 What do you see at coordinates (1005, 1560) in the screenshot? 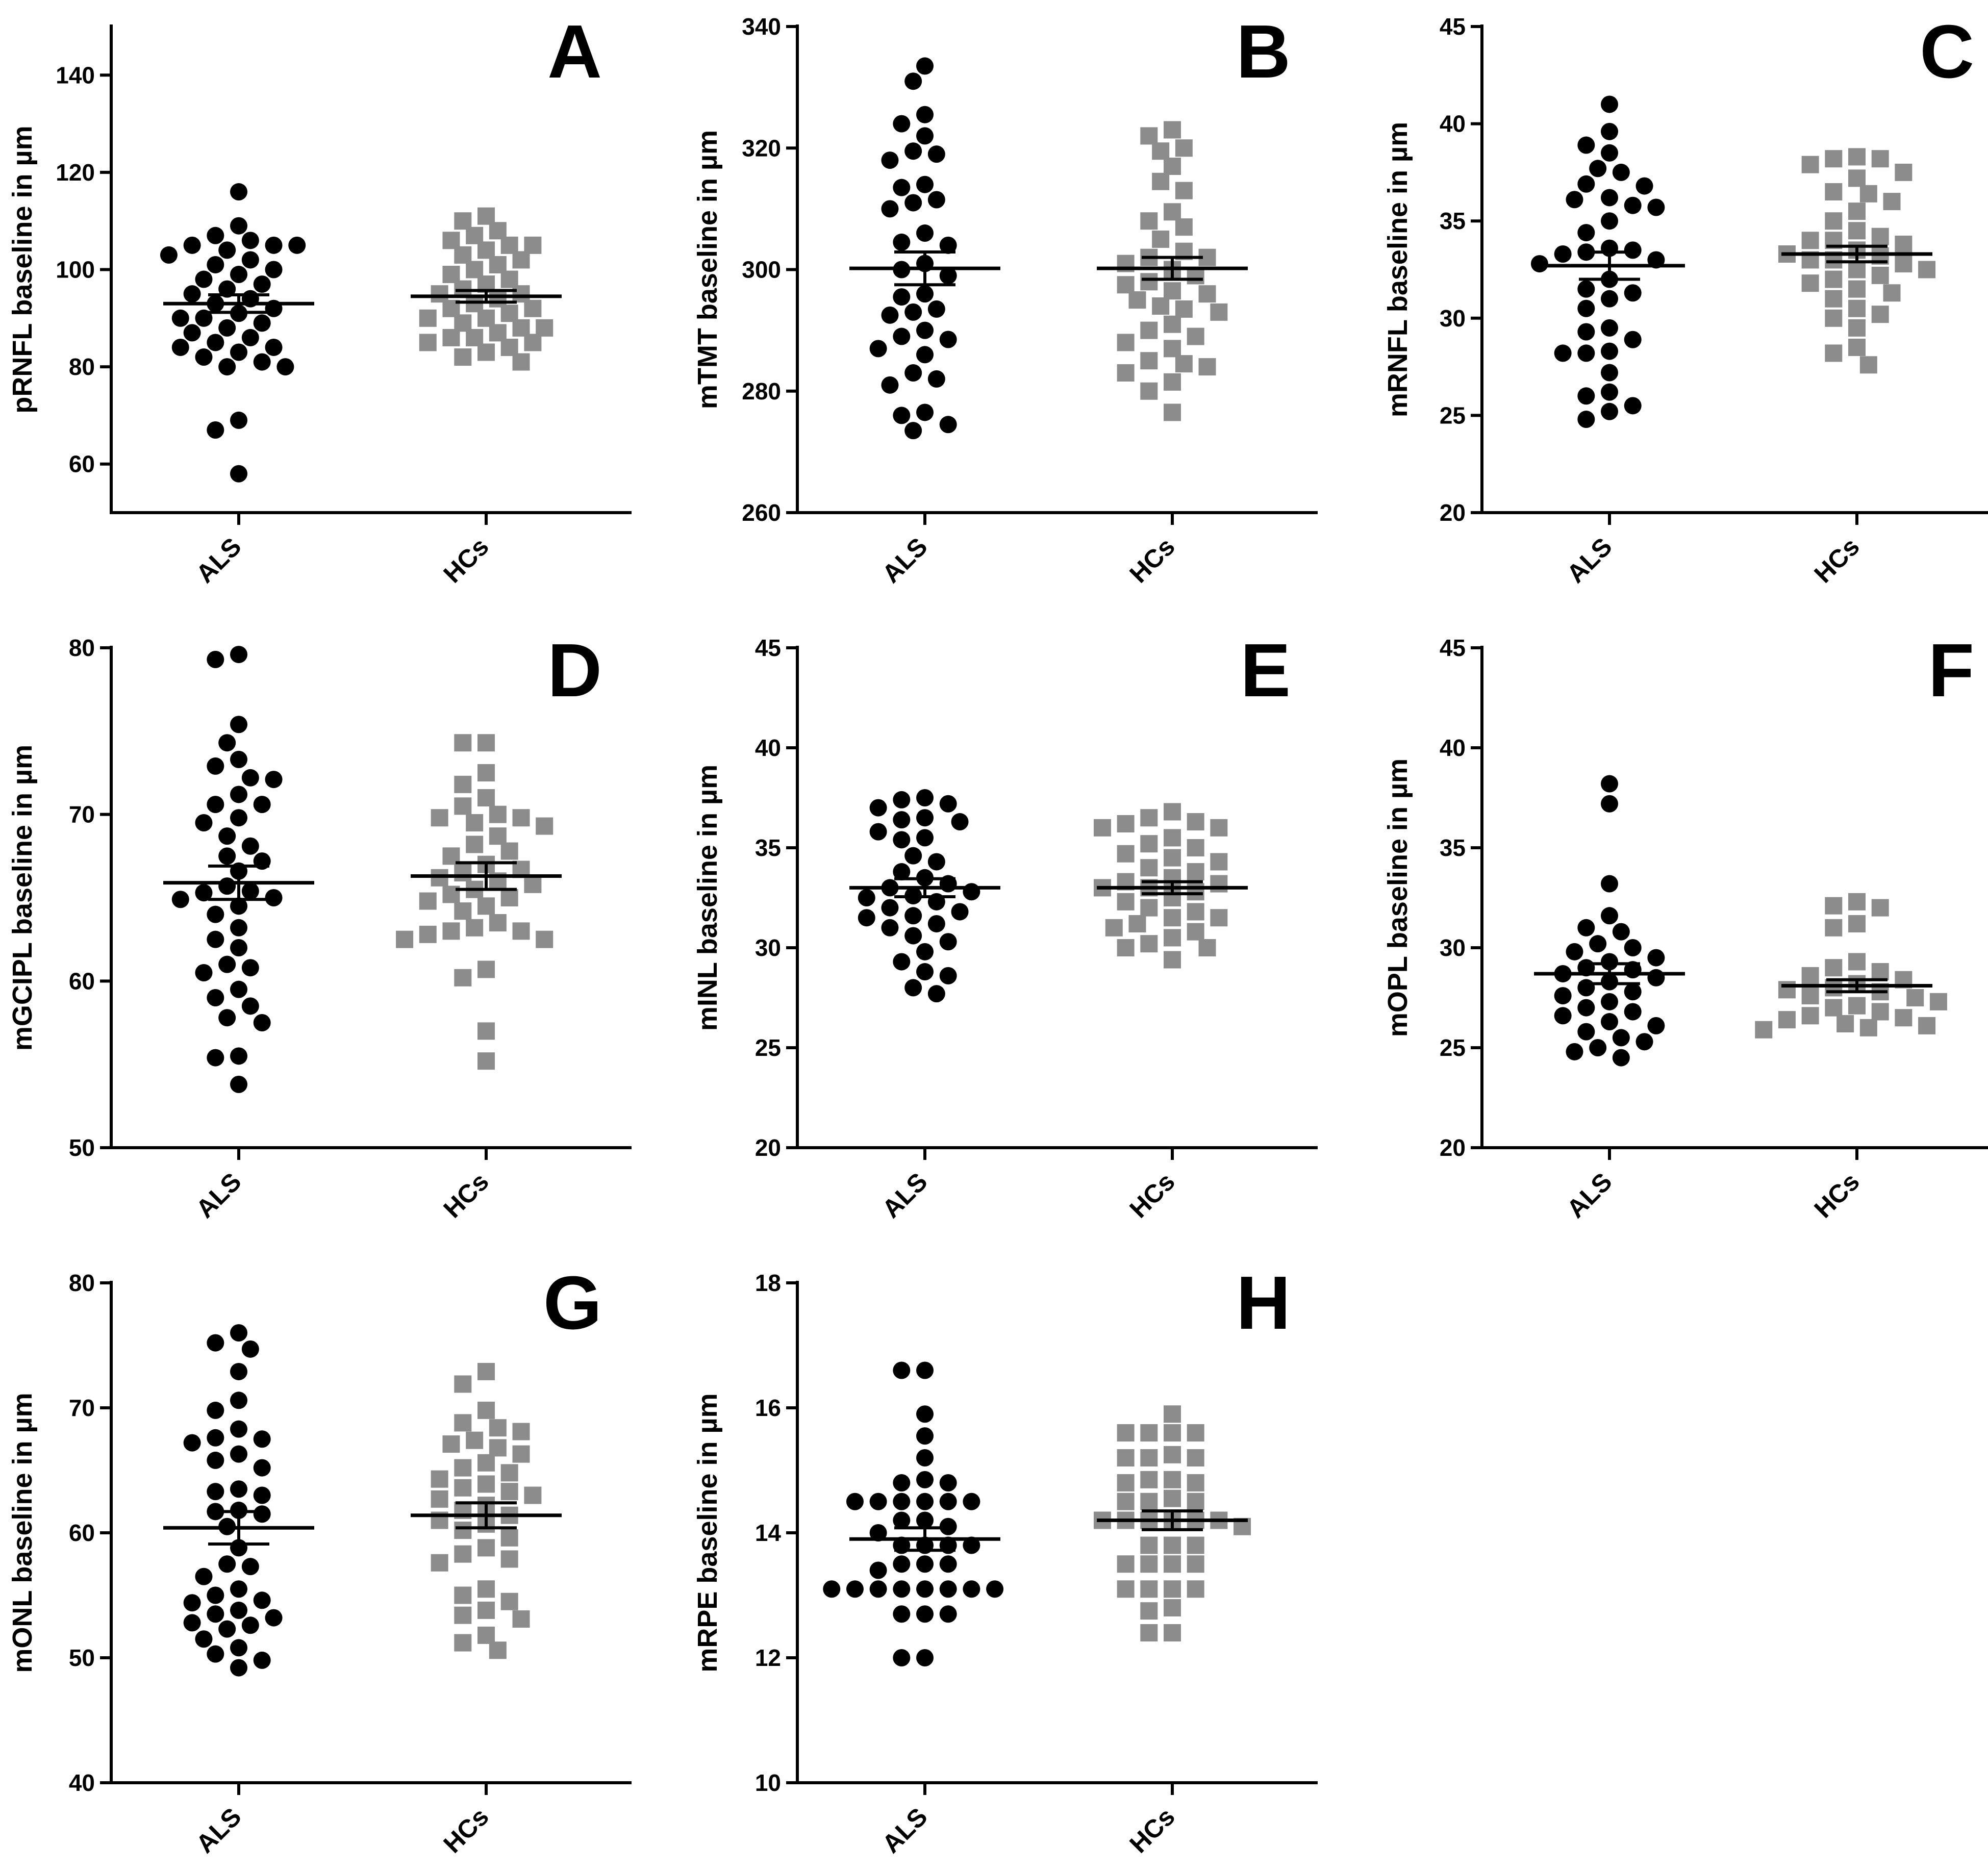
I see `panel-h: 10 12 14 16 18 mRPE baseline in µm H ALS HCs` at bounding box center [1005, 1560].